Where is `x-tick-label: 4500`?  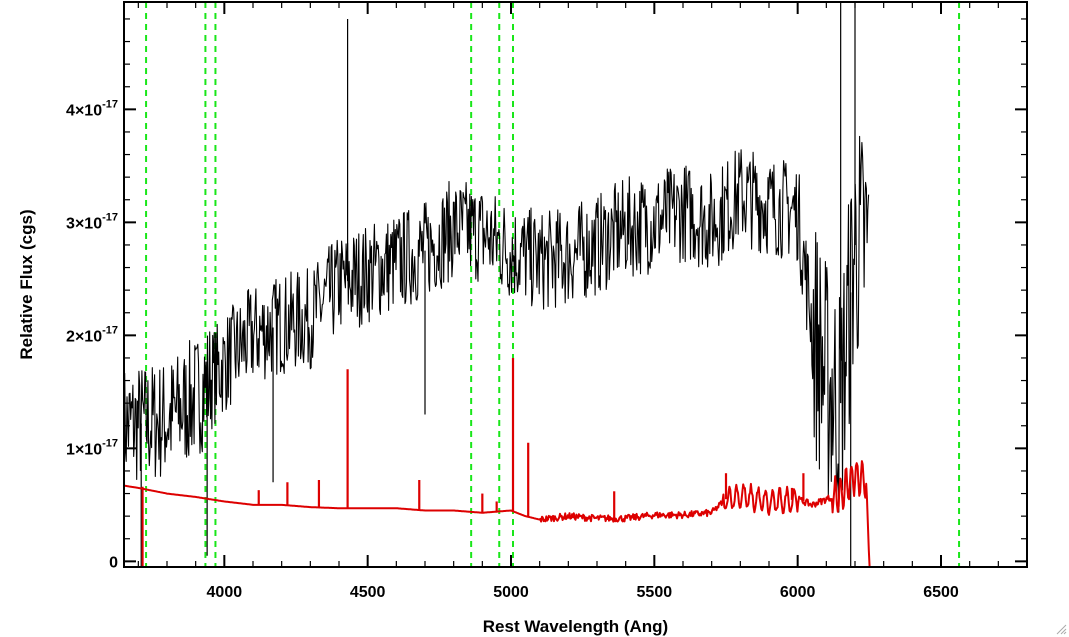
x-tick-label: 4500 is located at coordinates (368, 592).